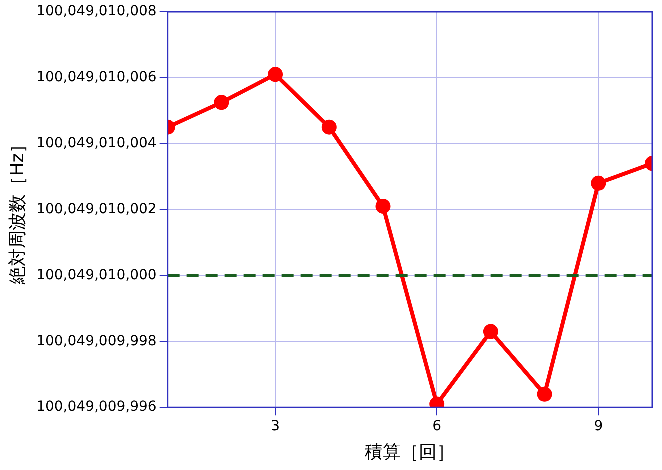  Describe the element at coordinates (17, 210) in the screenshot. I see `y-axis-title: 絶対周波数［Hz］` at that location.